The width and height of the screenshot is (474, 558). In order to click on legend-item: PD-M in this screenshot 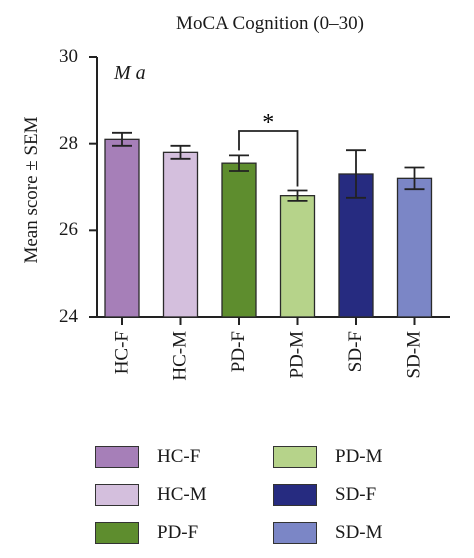, I will do `click(328, 457)`.